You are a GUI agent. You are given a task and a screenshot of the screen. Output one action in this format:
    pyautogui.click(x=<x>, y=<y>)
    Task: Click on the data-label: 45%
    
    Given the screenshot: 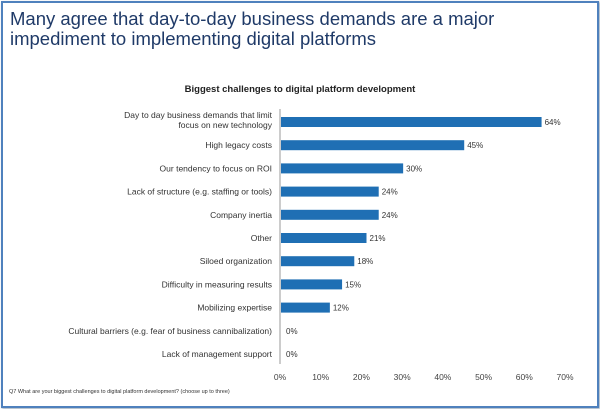 What is the action you would take?
    pyautogui.click(x=475, y=145)
    